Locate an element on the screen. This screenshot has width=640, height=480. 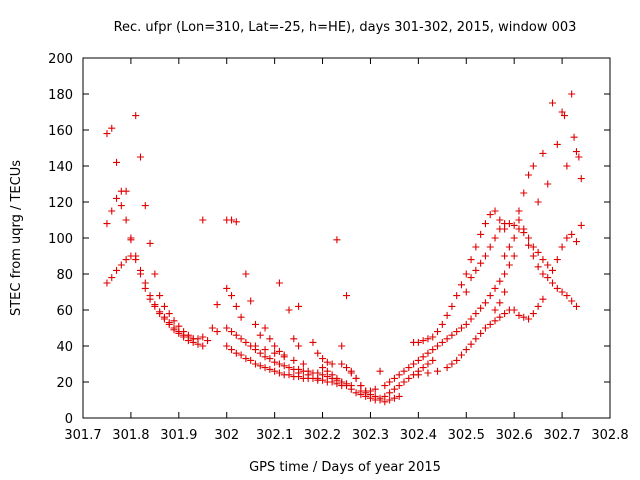
x-axis-label: GPS time / Days of year 2015 is located at coordinates (345, 467).